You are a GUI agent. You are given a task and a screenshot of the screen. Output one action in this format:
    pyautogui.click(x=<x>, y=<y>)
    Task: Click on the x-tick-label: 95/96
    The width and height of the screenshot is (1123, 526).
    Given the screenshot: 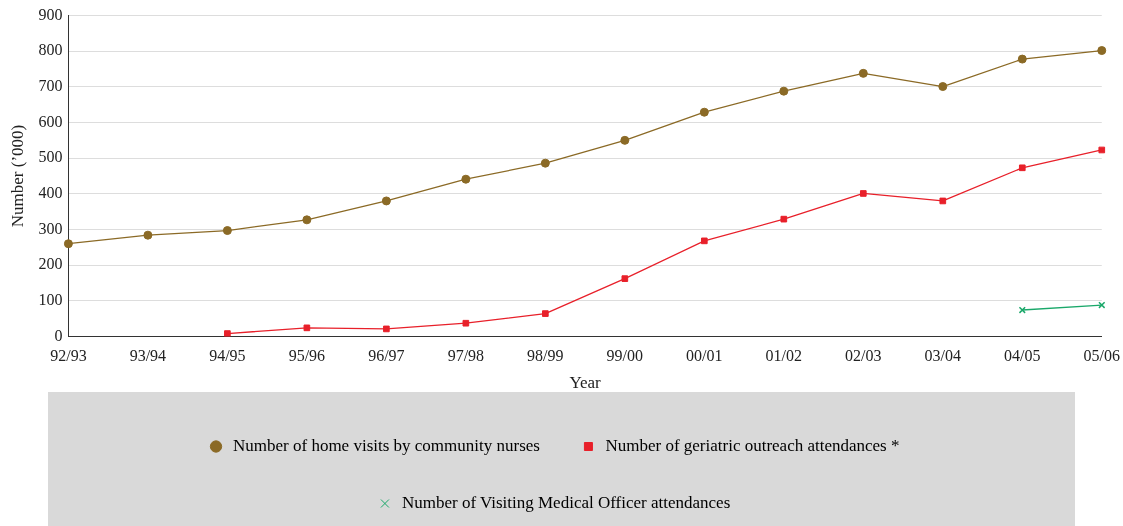 What is the action you would take?
    pyautogui.click(x=307, y=356)
    